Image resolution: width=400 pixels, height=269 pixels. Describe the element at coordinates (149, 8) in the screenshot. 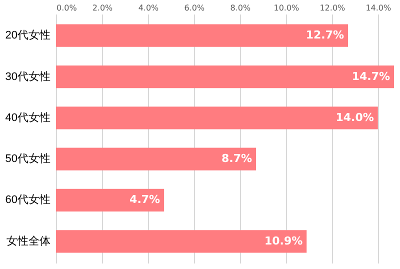

I see `x-tick-label: 4.0%` at that location.